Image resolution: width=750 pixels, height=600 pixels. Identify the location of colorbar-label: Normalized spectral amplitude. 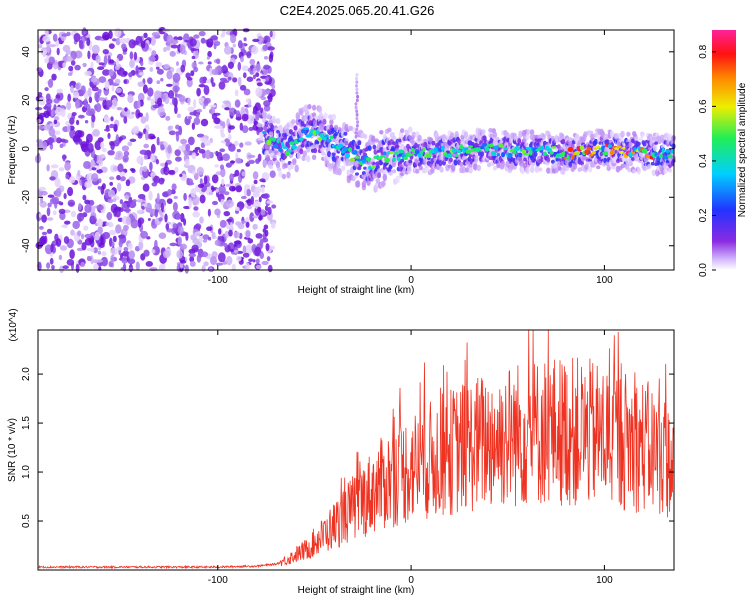
(742, 149).